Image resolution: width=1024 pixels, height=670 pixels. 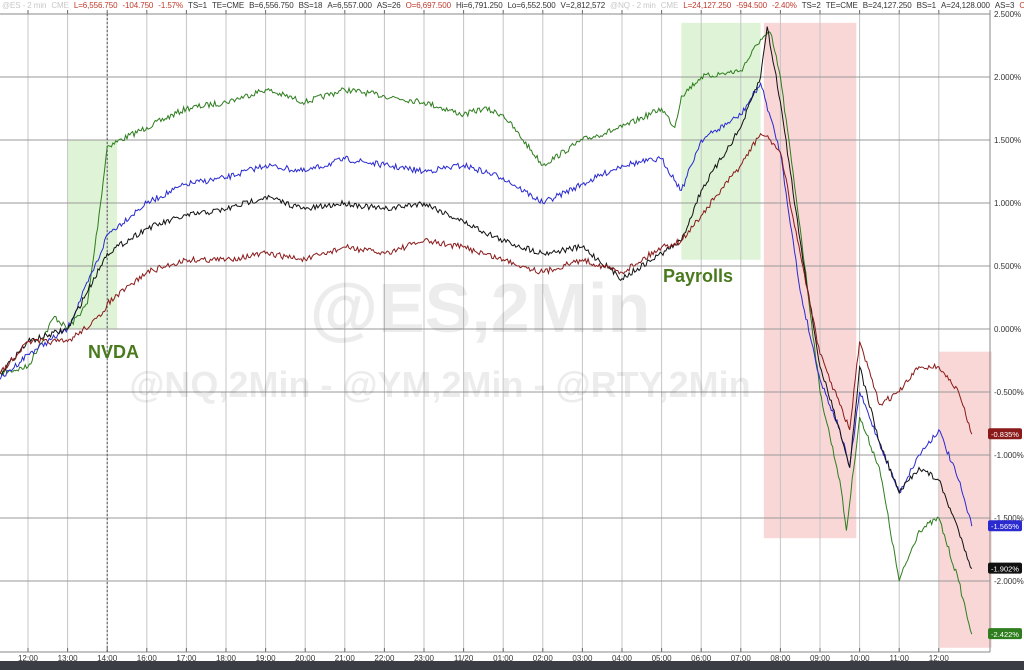 What do you see at coordinates (1007, 266) in the screenshot?
I see `y-tick-label: 0.500%` at bounding box center [1007, 266].